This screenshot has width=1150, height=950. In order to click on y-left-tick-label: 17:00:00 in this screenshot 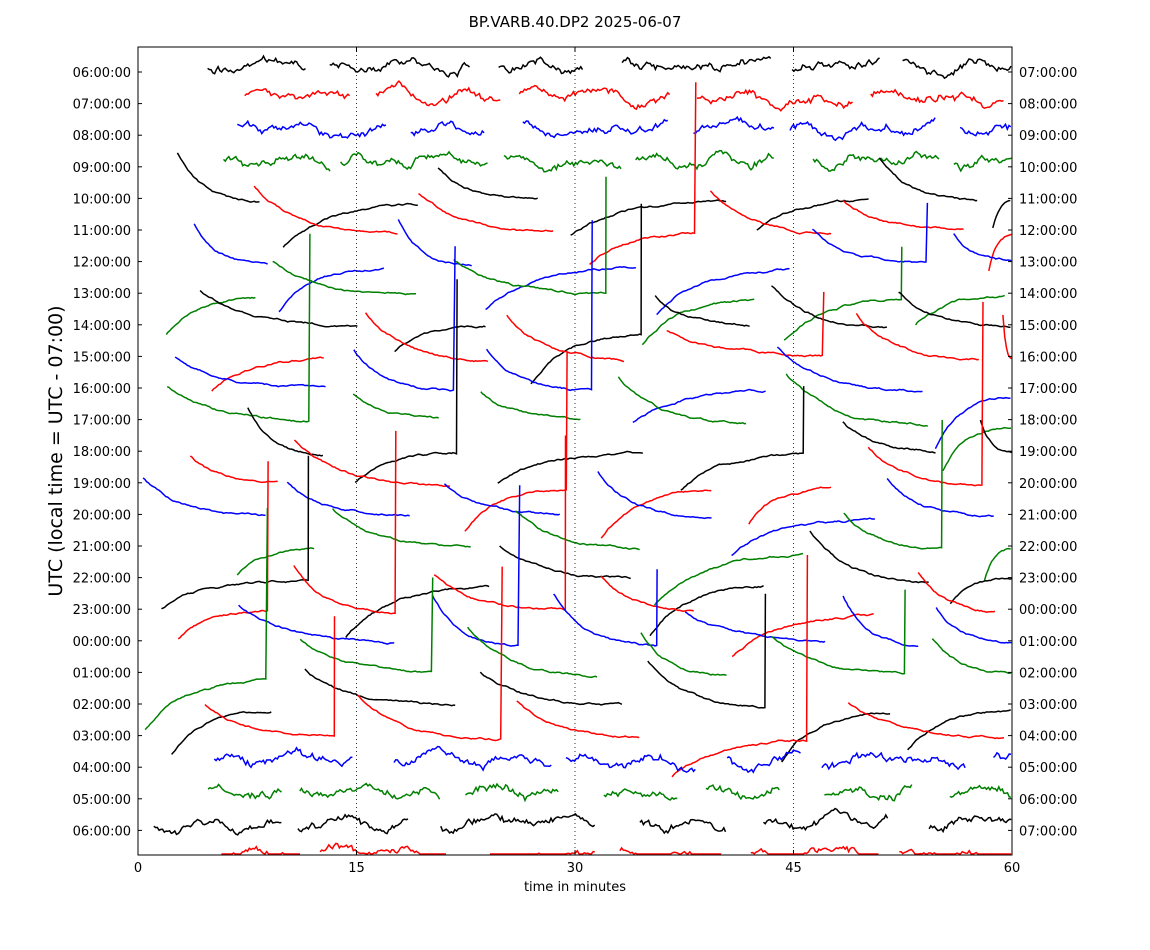, I will do `click(102, 421)`.